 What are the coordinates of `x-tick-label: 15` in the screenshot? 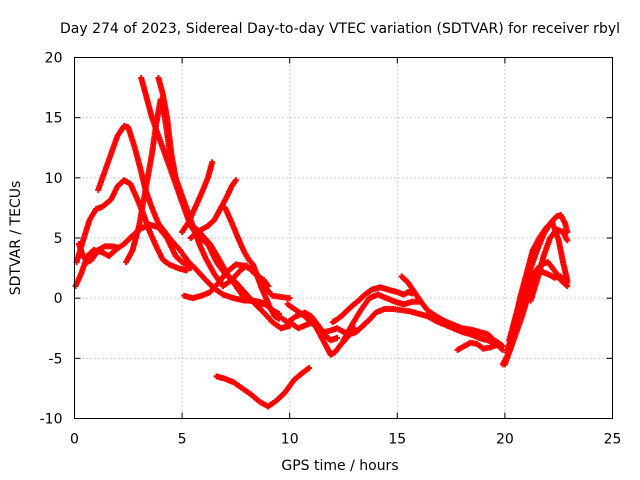 It's located at (397, 440).